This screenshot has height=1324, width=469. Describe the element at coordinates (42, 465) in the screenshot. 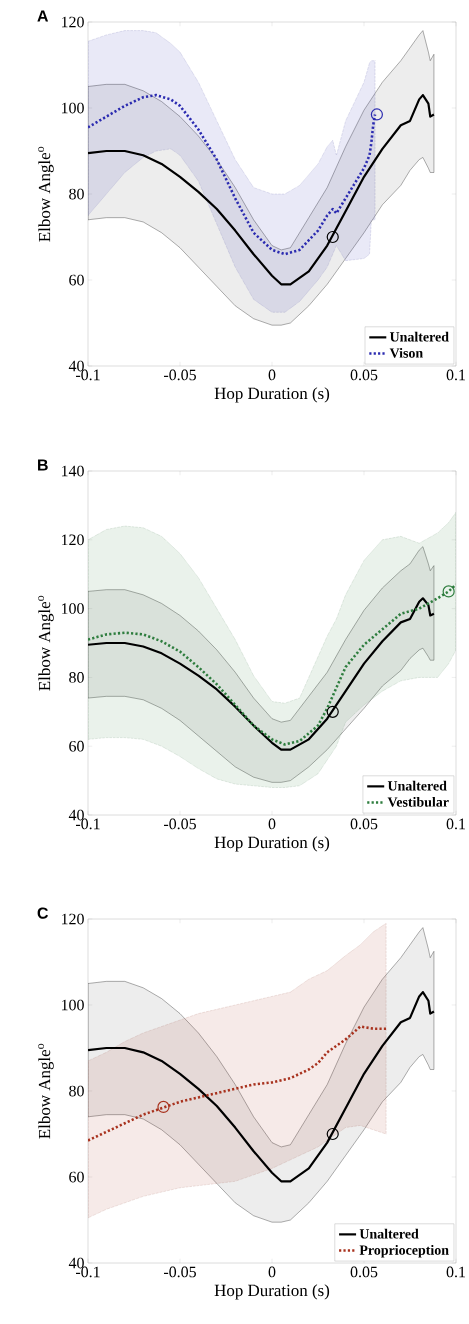

I see `chart-title: B` at that location.